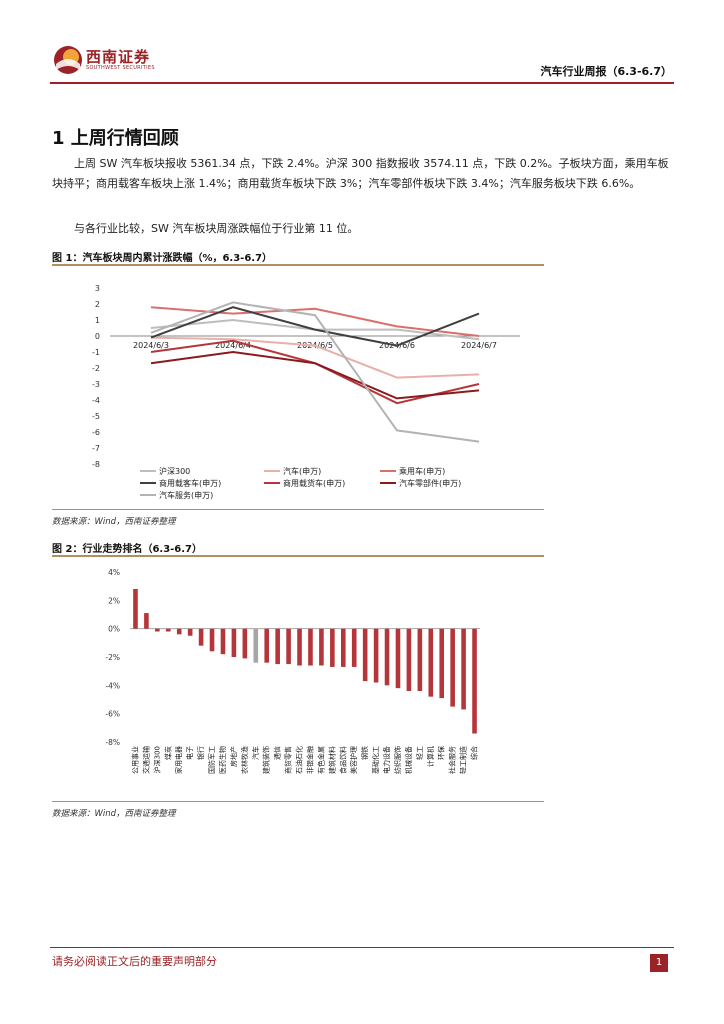  I want to click on x-tick-label: 2024/6/7, so click(479, 345).